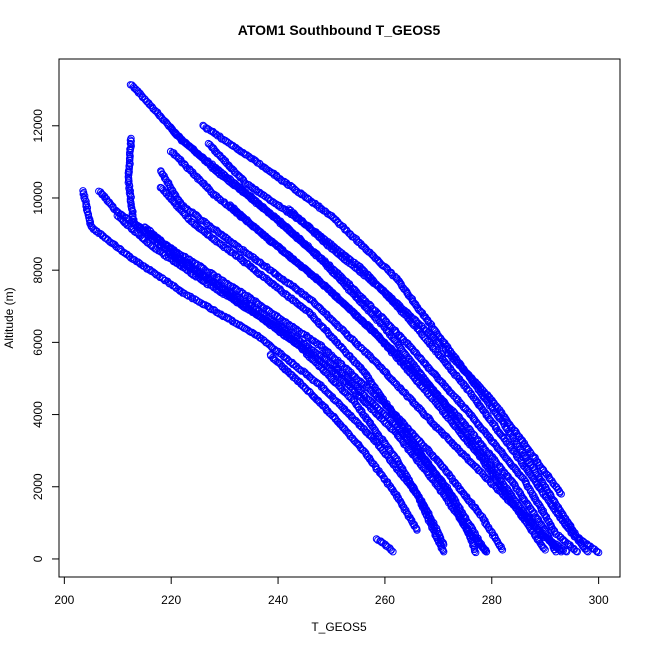 The width and height of the screenshot is (650, 650). Describe the element at coordinates (38, 414) in the screenshot. I see `y-tick-label: 4000` at that location.